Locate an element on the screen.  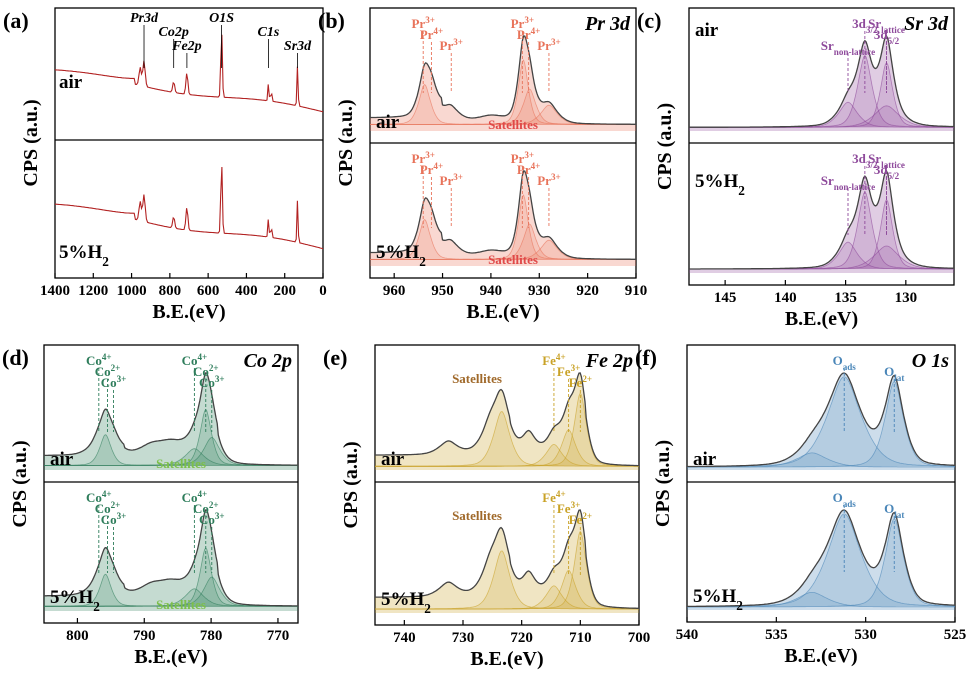
component-label: Srlattice is located at coordinates (886, 160).